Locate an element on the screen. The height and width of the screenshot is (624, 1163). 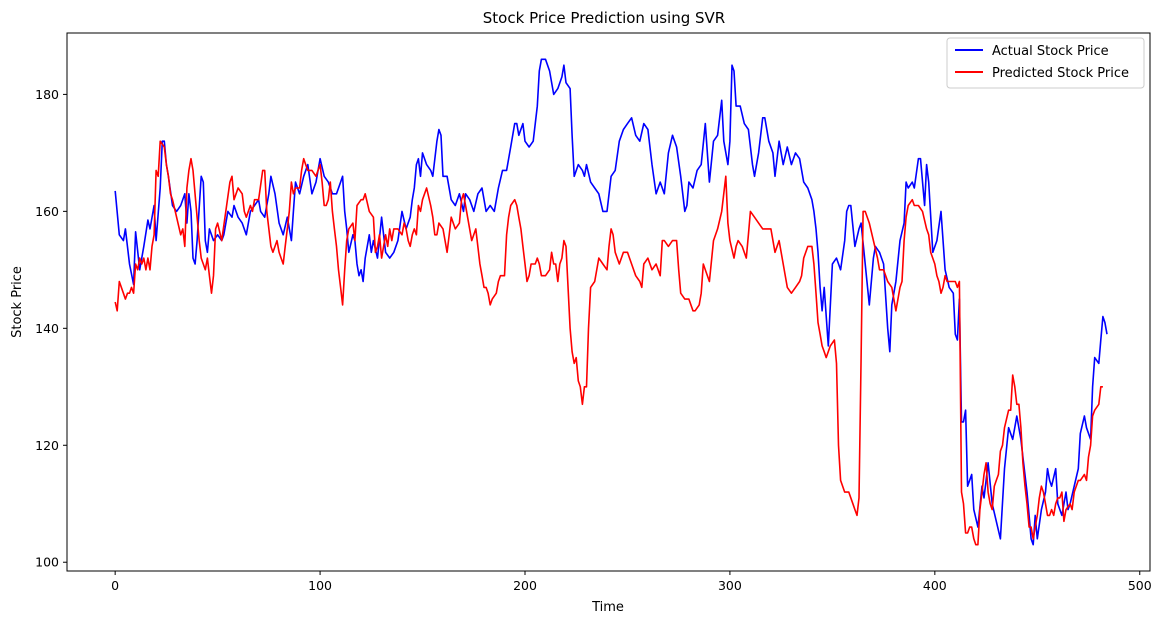
x-axis: 0 100 200 300 400 500 is located at coordinates (631, 582).